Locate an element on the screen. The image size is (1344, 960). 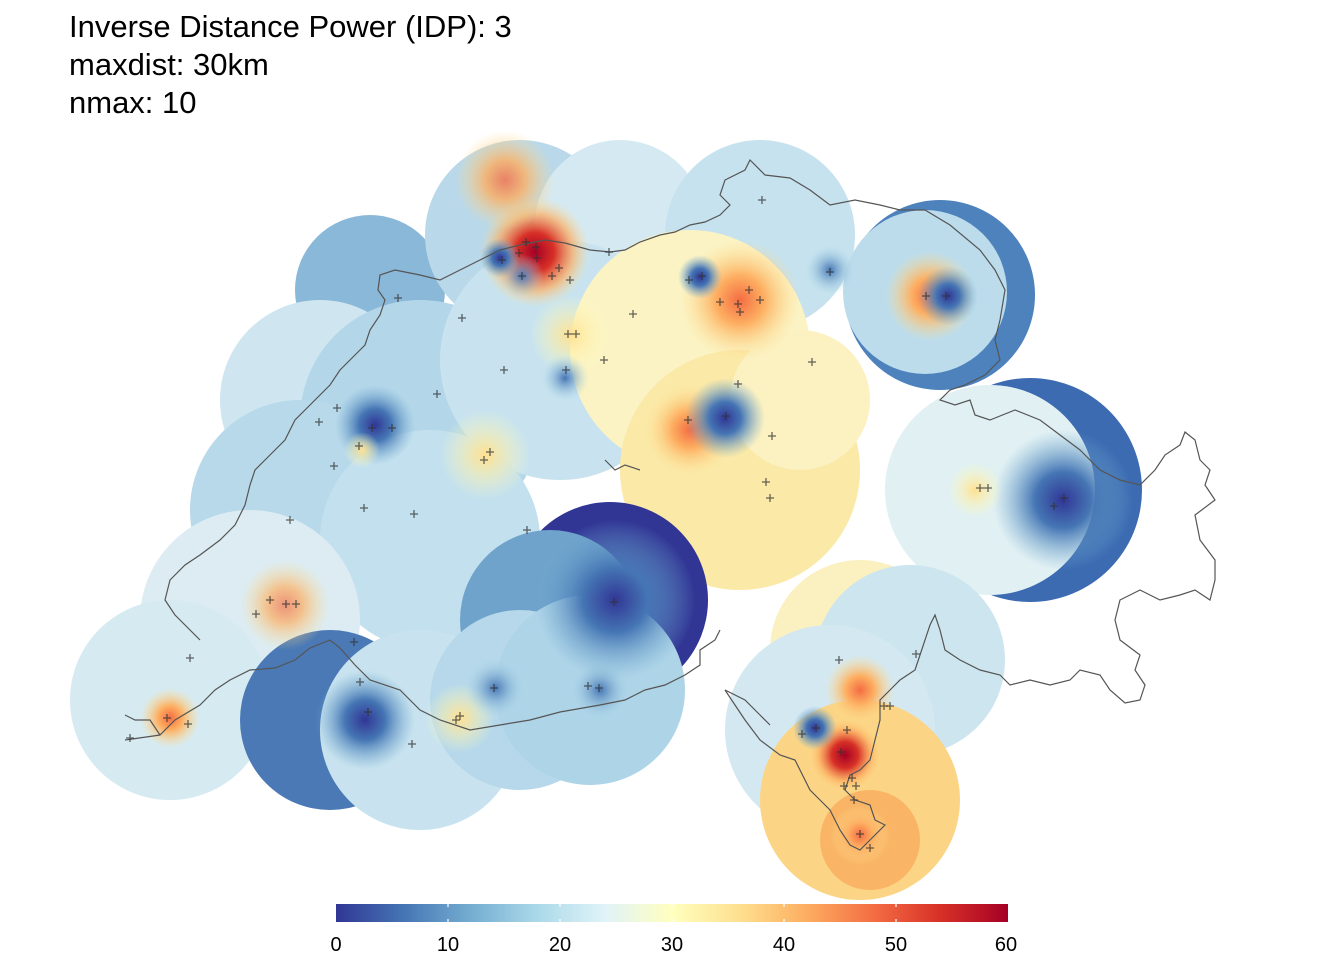
legend-tick-label: 30 is located at coordinates (672, 945).